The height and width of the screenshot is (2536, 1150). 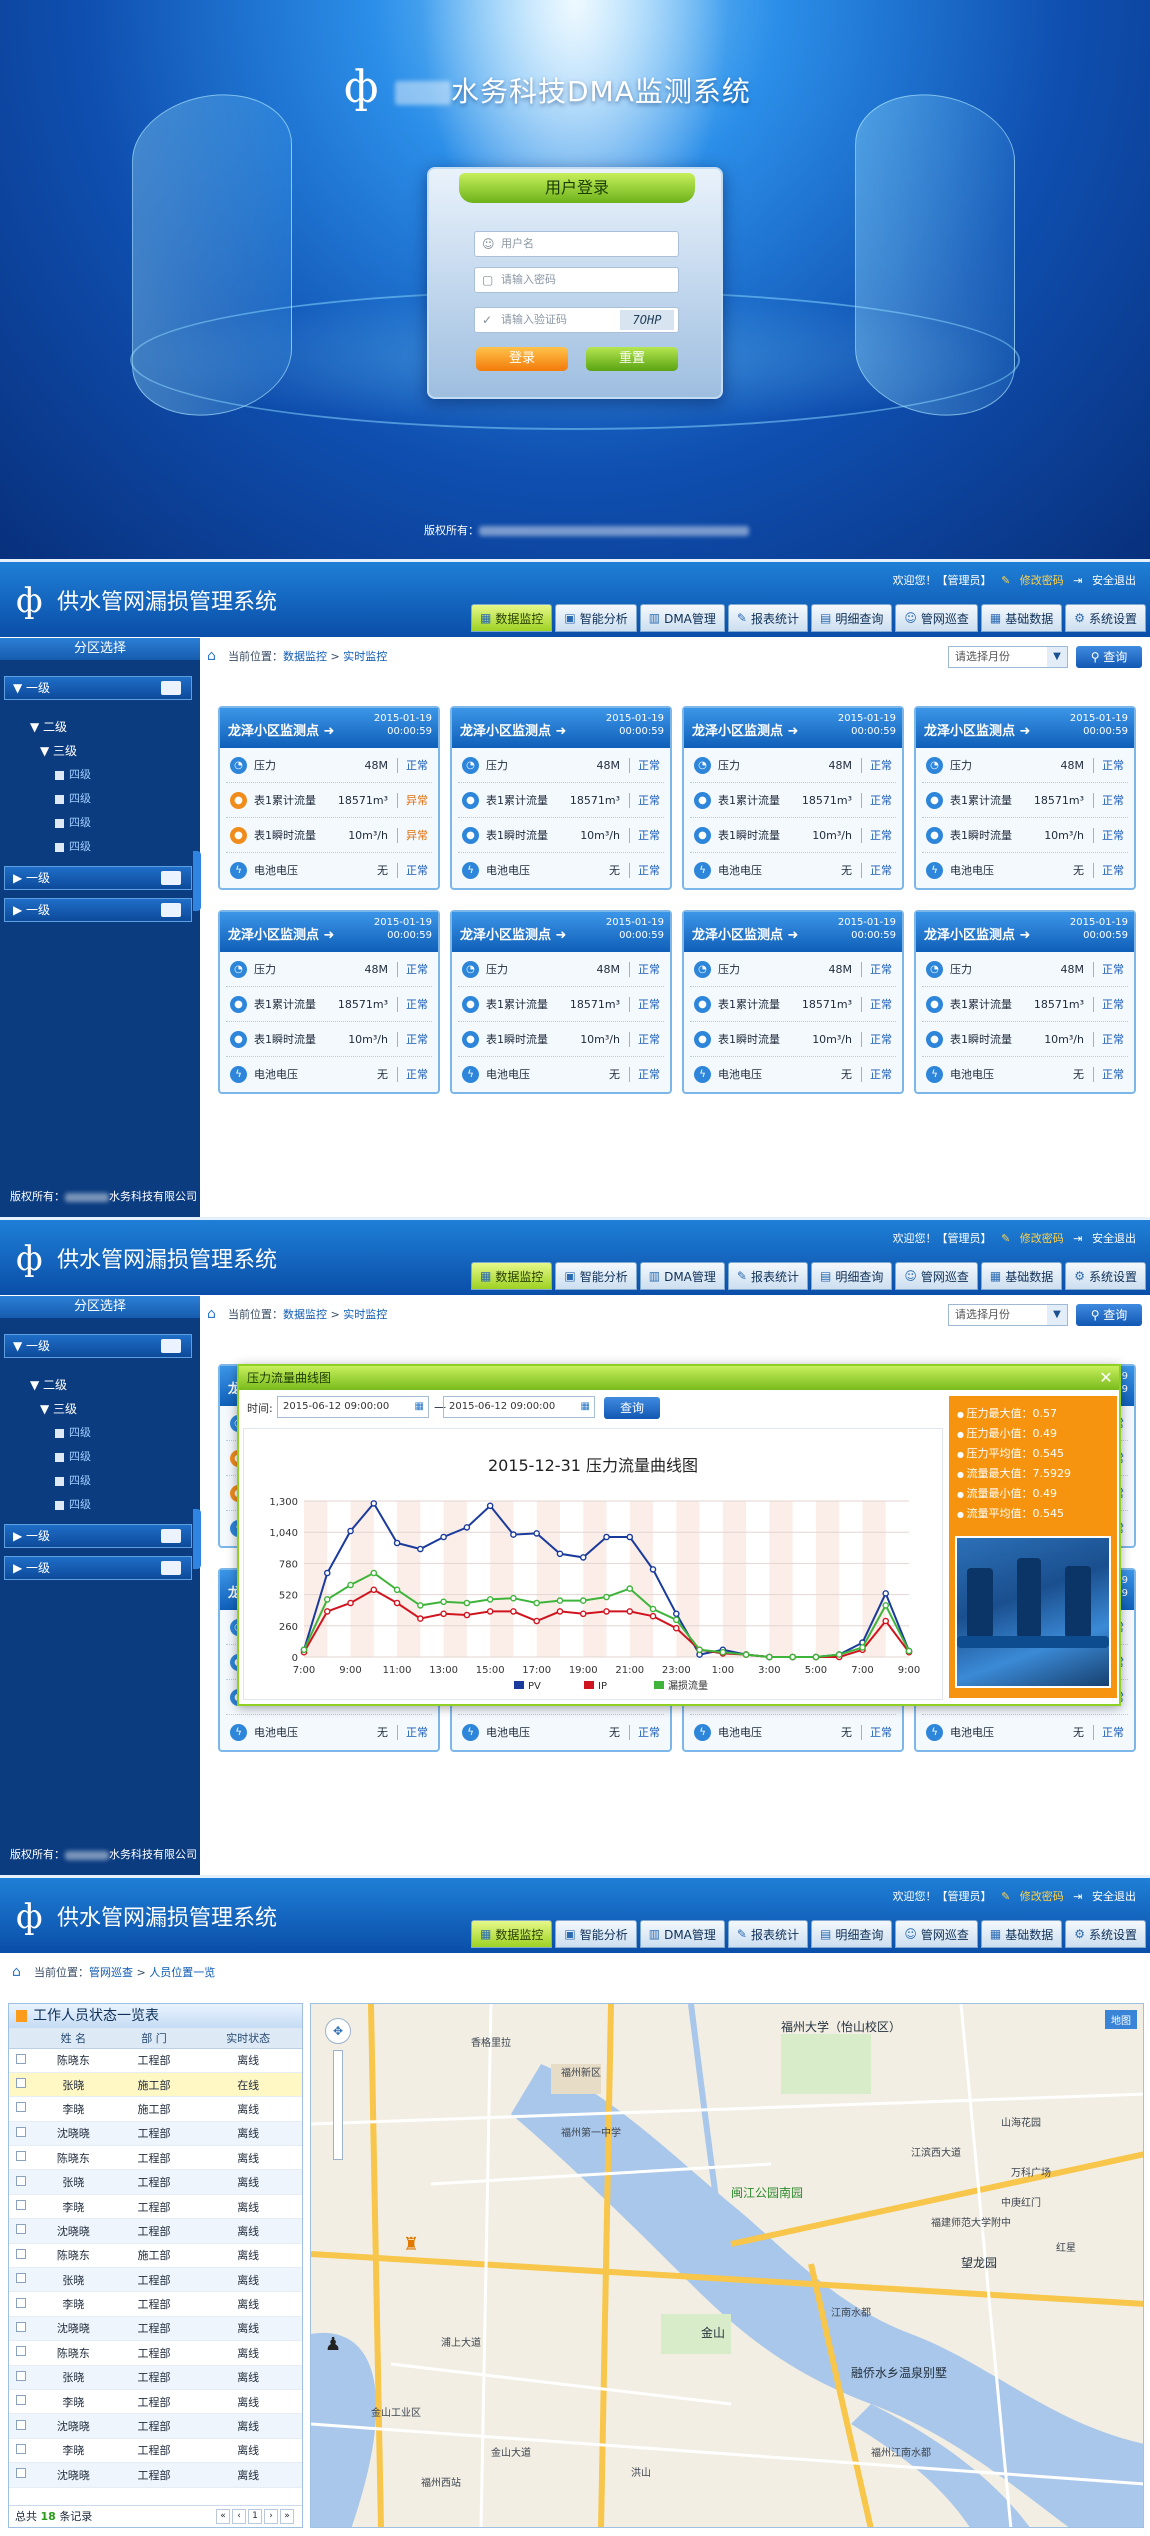 I want to click on street-view-icon: ♟, so click(x=333, y=2344).